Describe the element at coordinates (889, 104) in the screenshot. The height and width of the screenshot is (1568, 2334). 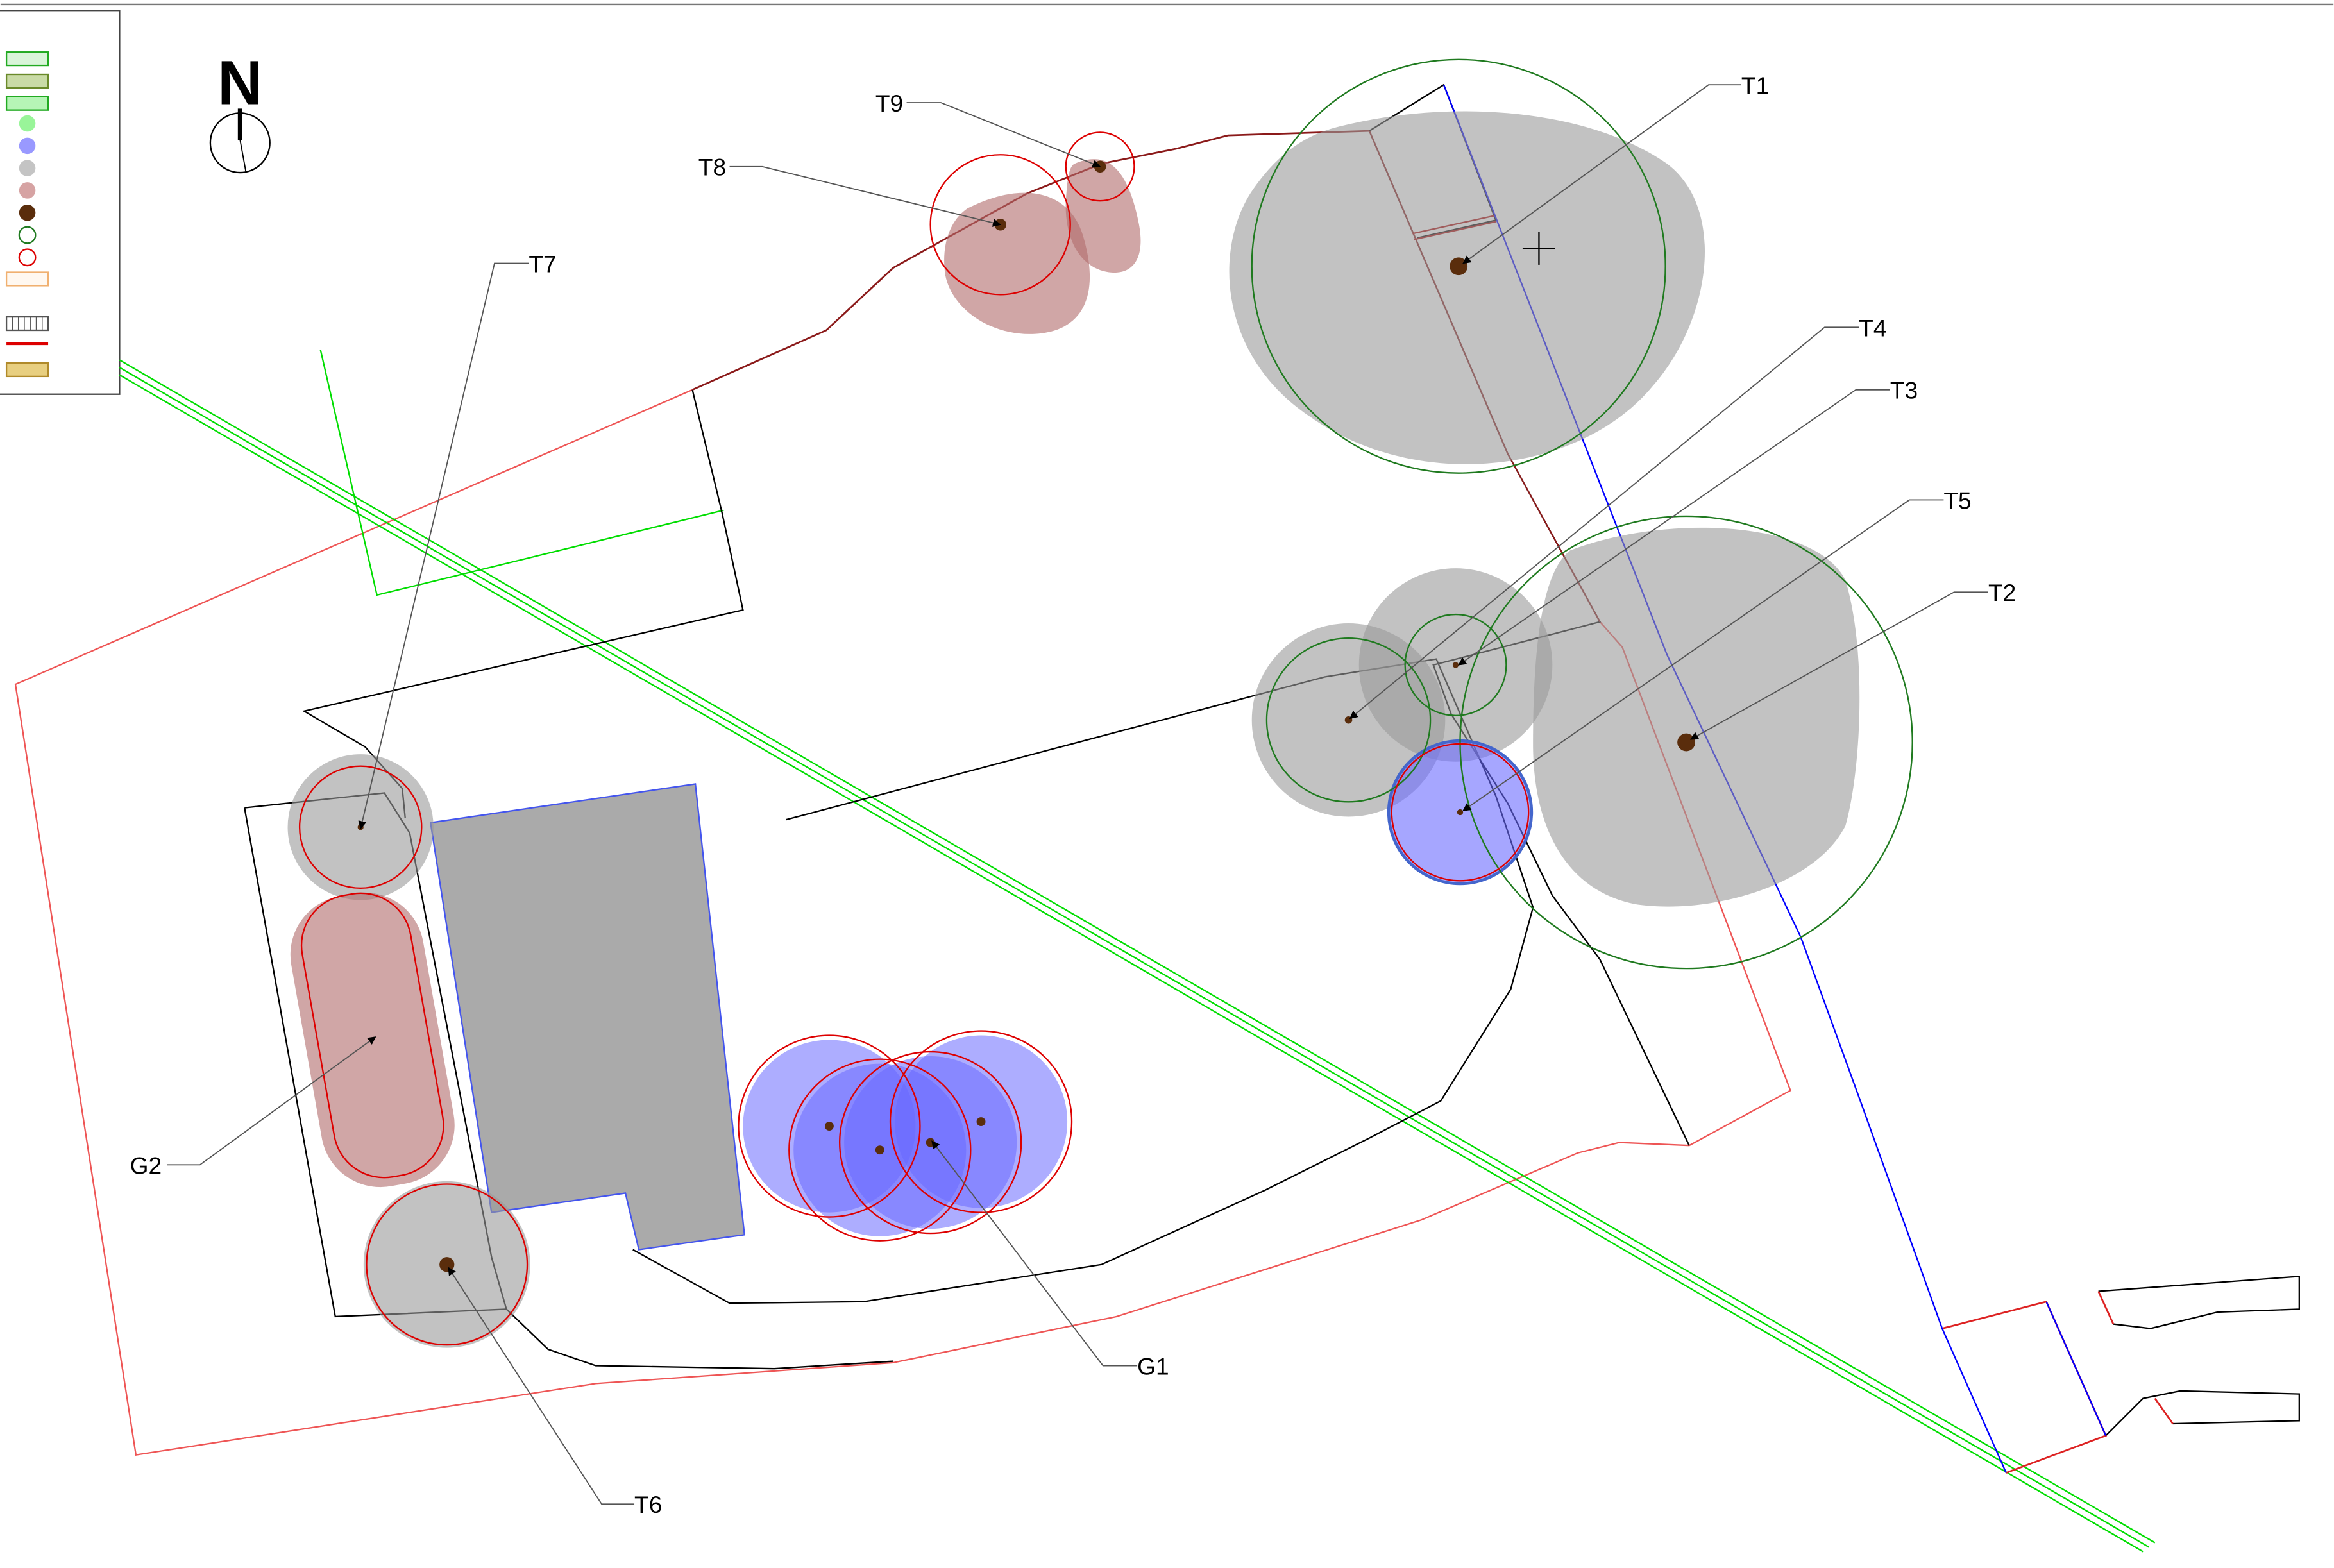
I see `label-T9: T9` at that location.